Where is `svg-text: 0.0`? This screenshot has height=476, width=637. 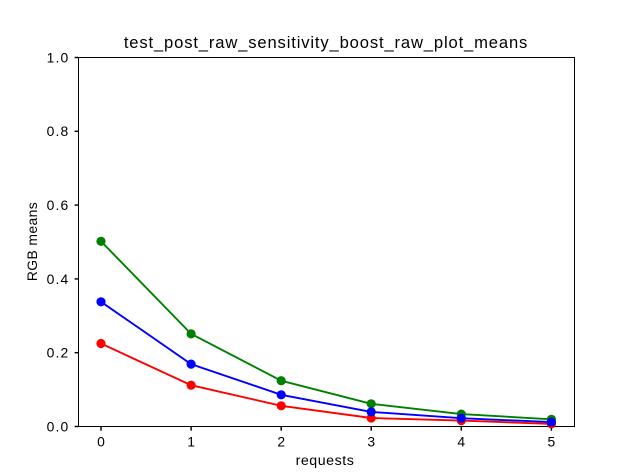 svg-text: 0.0 is located at coordinates (58, 426).